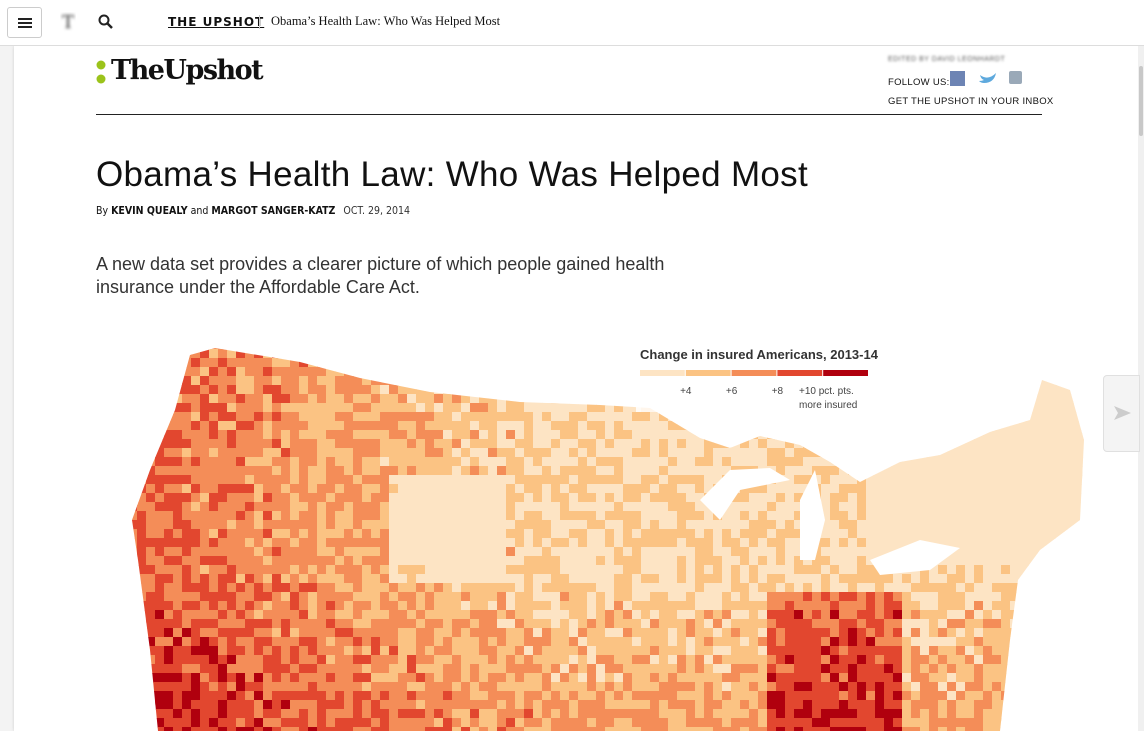  What do you see at coordinates (68, 22) in the screenshot?
I see `nyt-logo: T` at bounding box center [68, 22].